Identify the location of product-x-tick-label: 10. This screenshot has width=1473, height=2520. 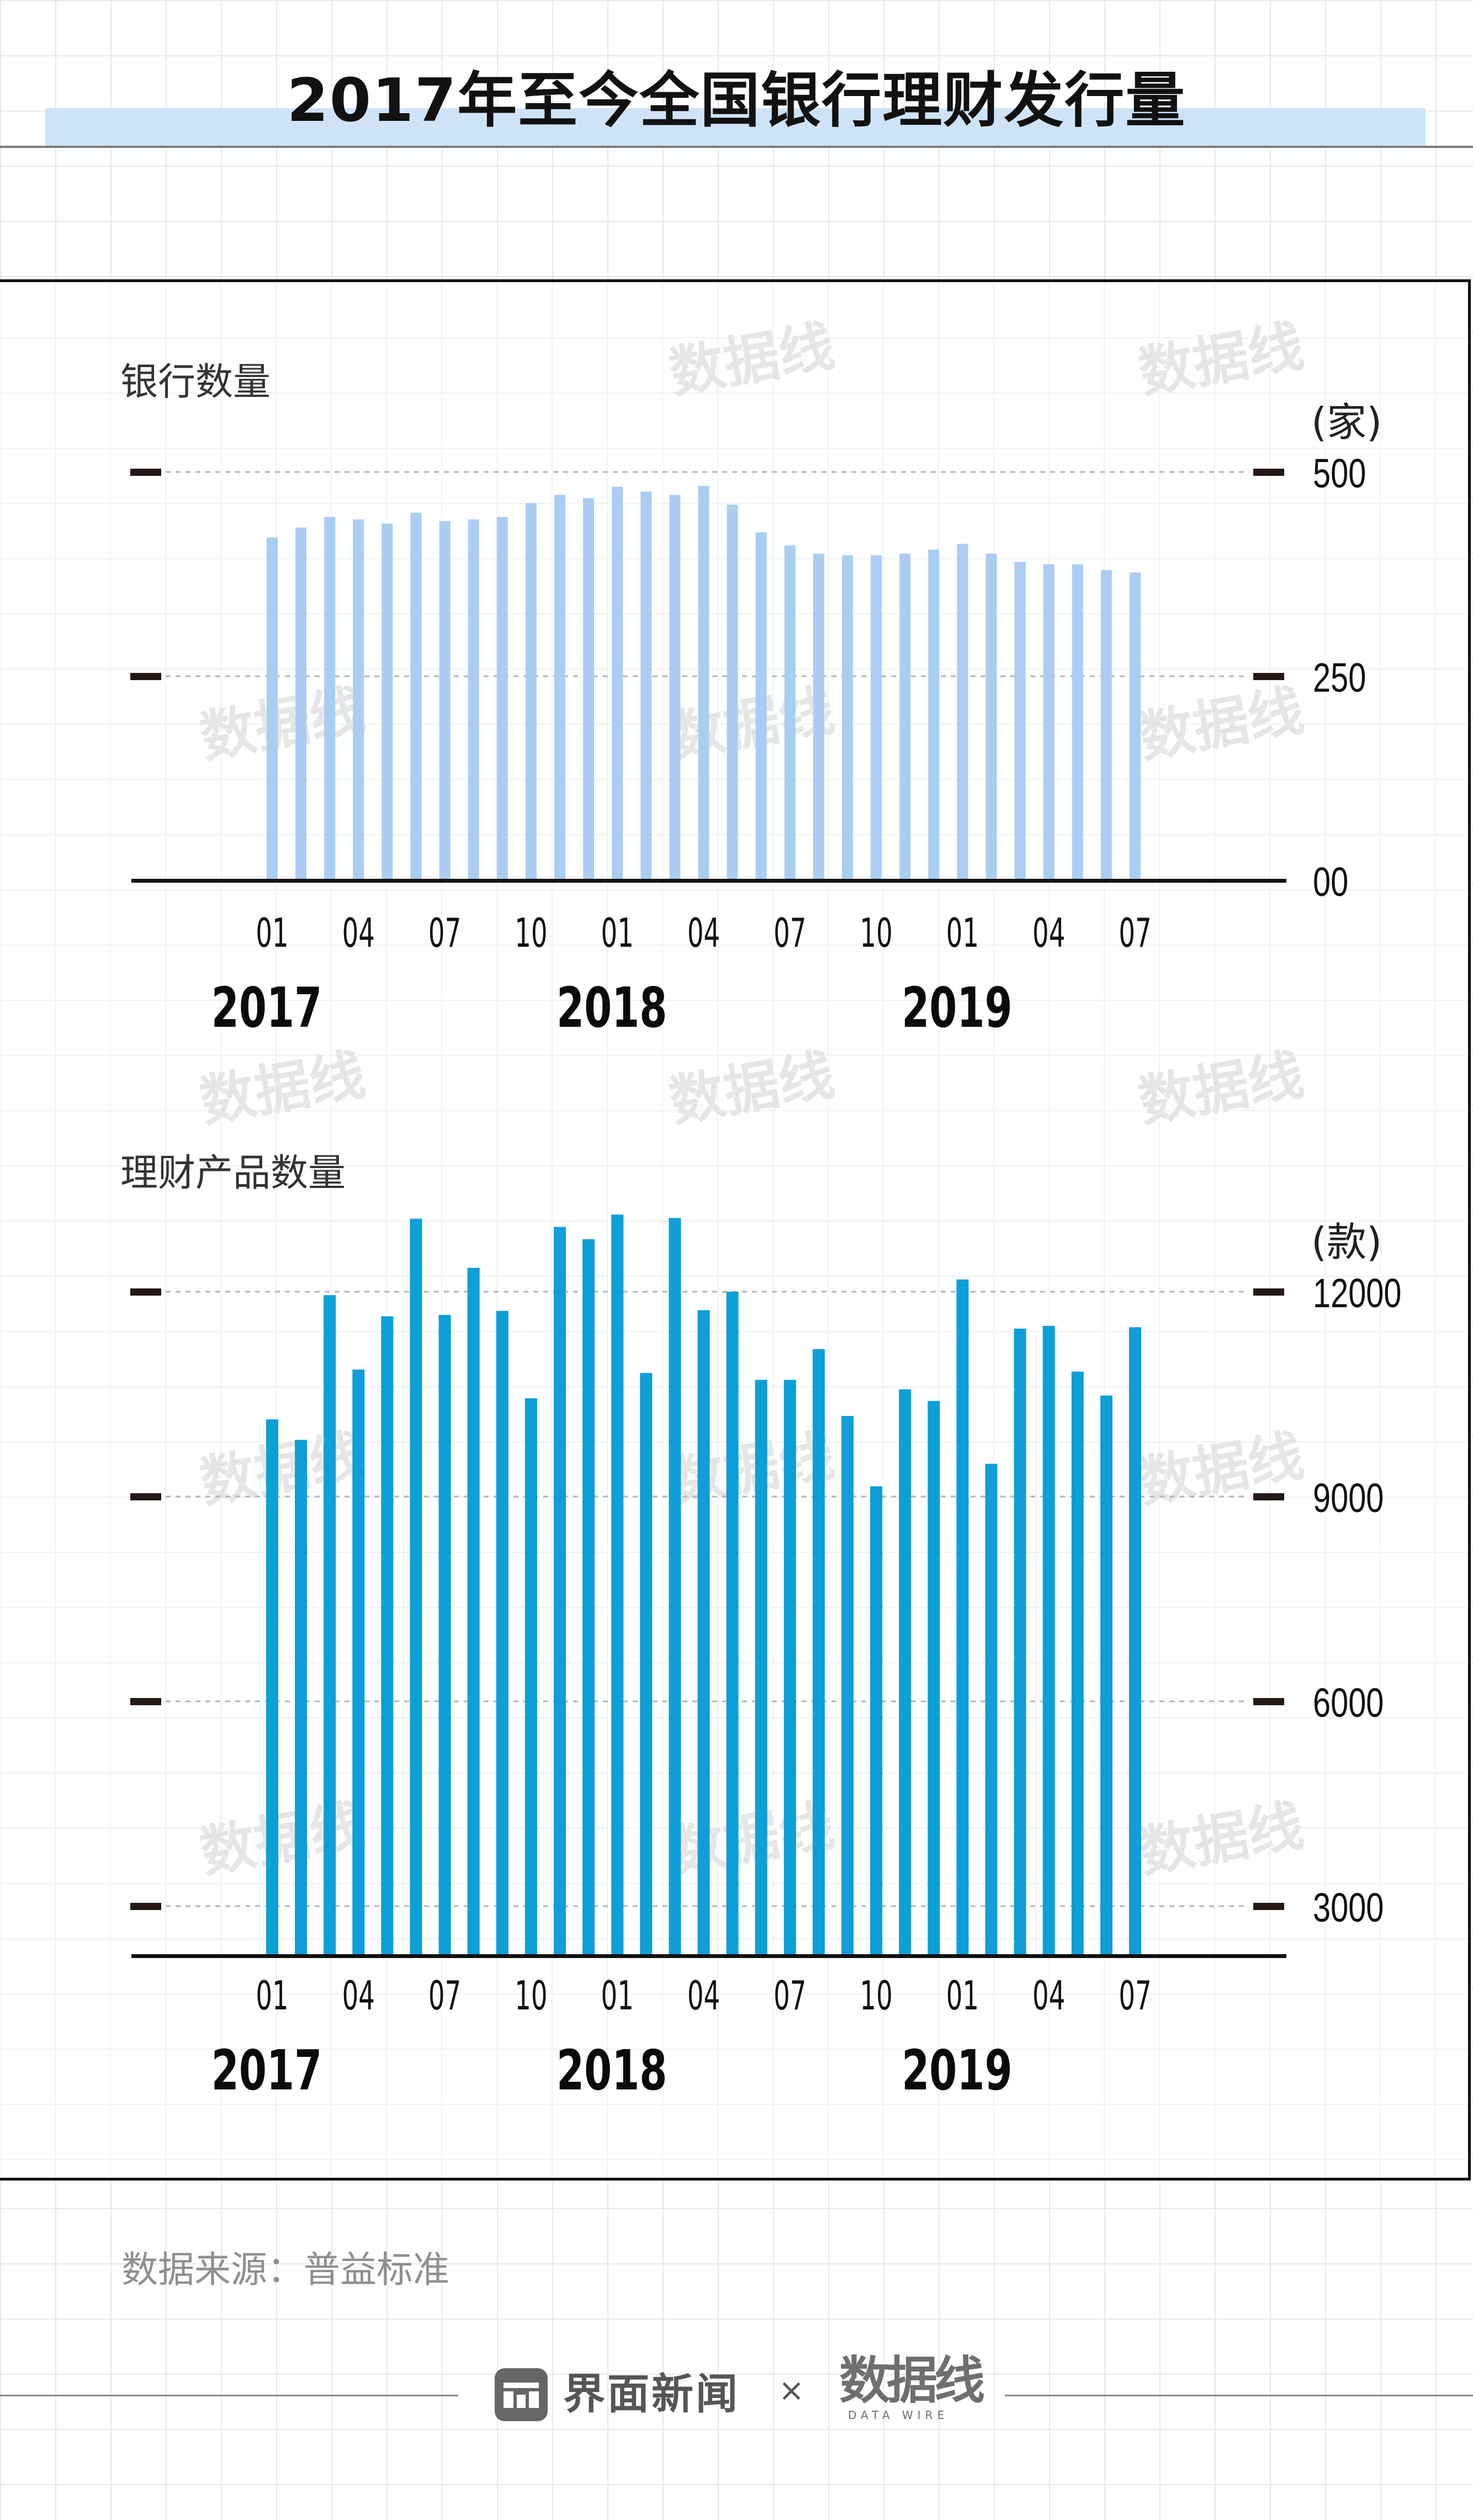
(876, 1996).